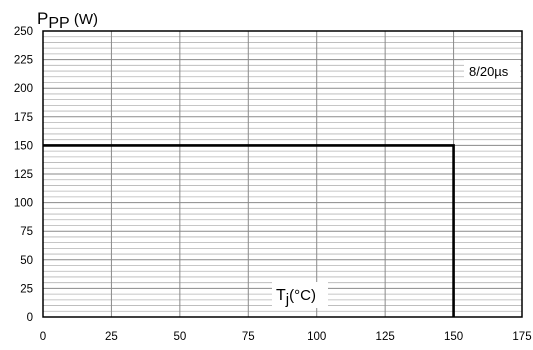 This screenshot has width=533, height=350. I want to click on x-tick-label: 50, so click(179, 337).